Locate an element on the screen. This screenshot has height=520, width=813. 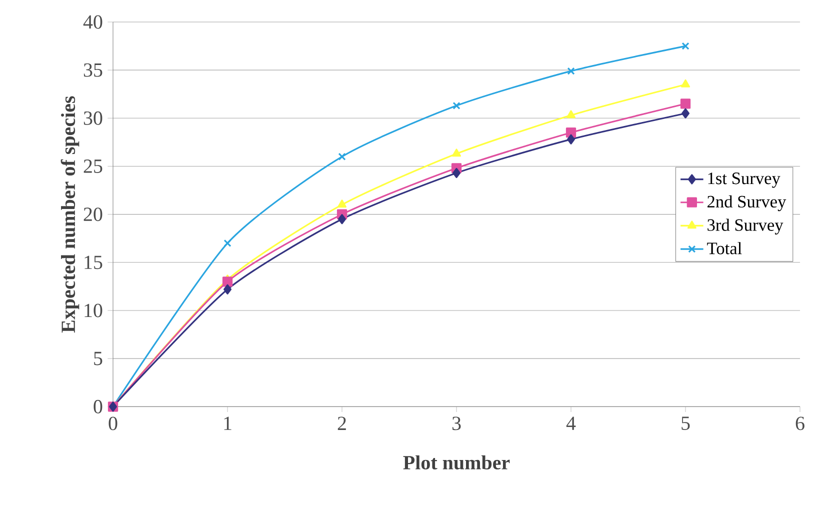
legend-label: 2nd Survey is located at coordinates (747, 203).